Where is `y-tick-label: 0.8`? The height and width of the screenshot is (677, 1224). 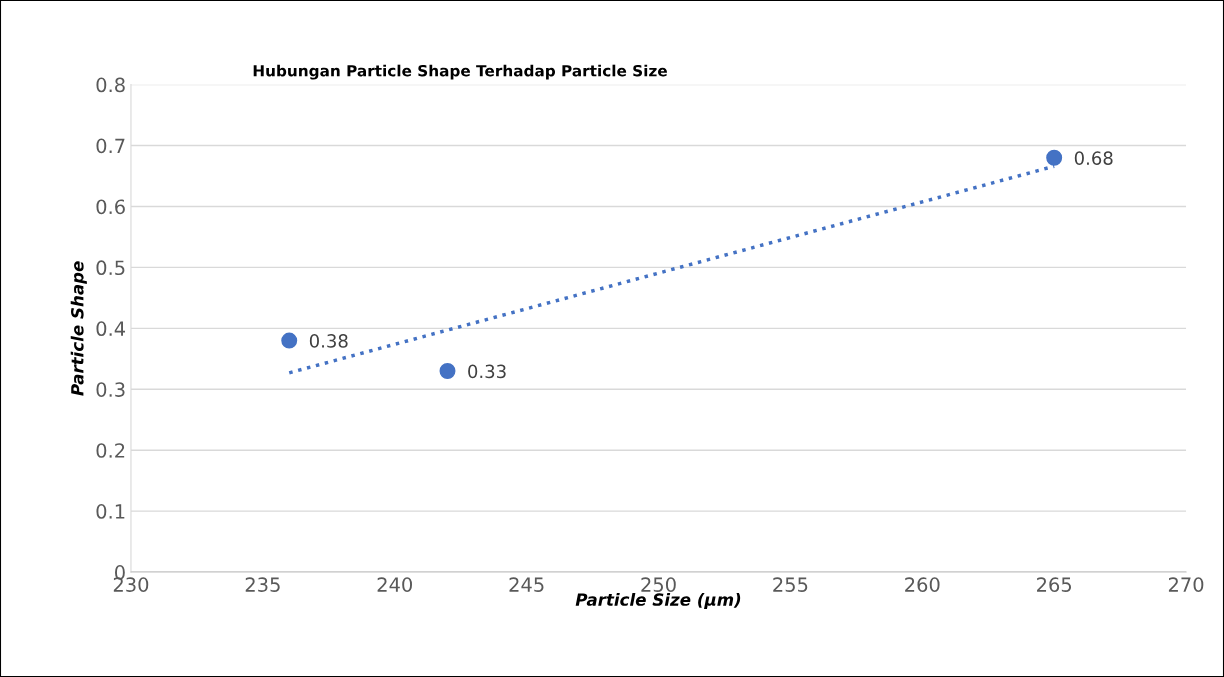 y-tick-label: 0.8 is located at coordinates (110, 85).